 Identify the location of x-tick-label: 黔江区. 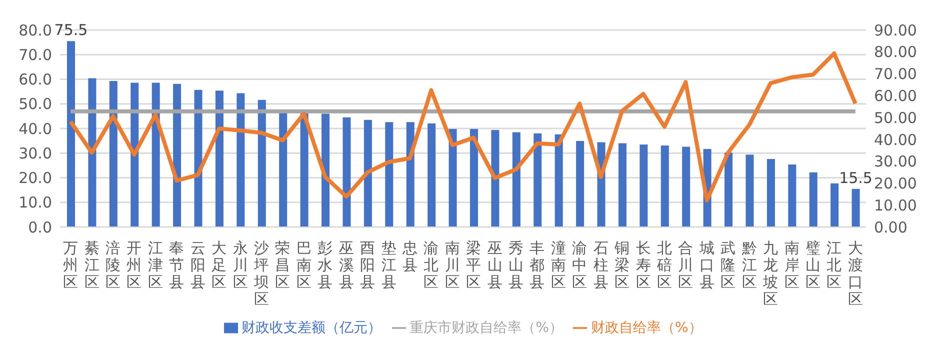
(748, 265).